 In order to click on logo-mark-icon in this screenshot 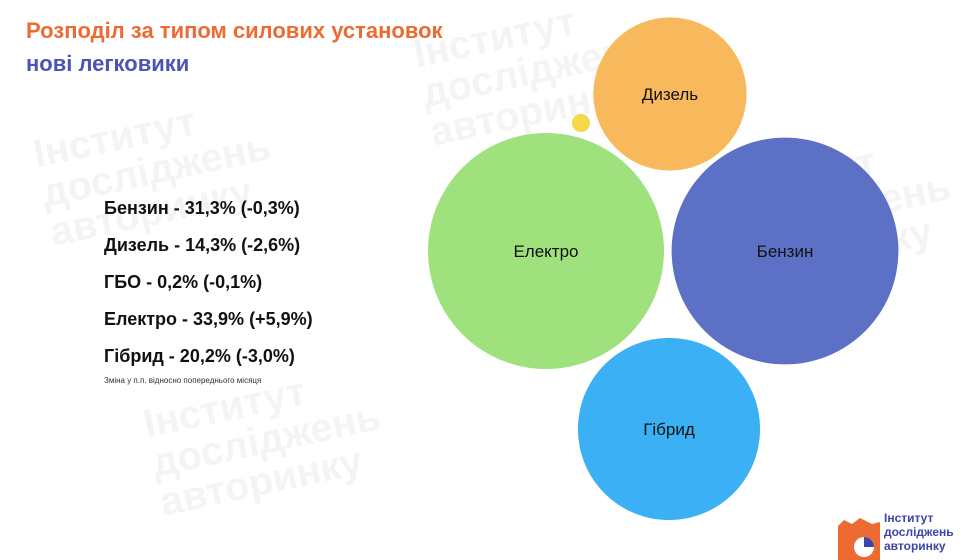, I will do `click(859, 539)`.